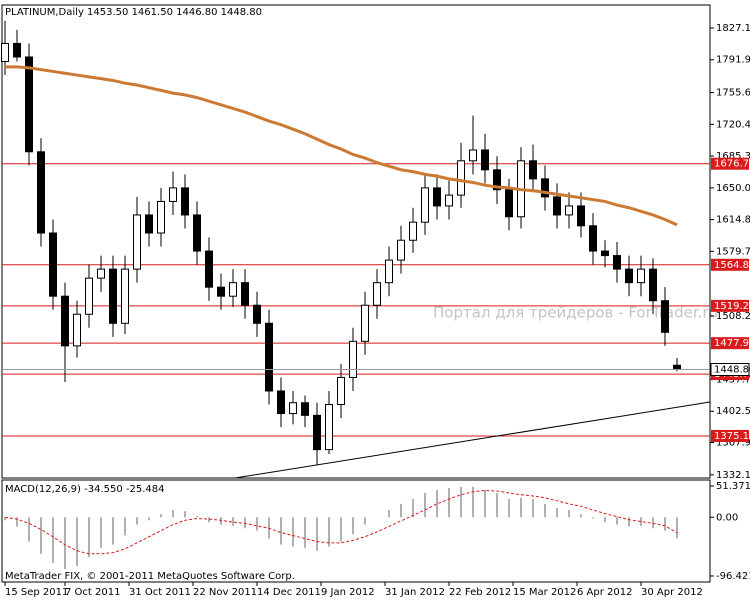 This screenshot has width=750, height=600. Describe the element at coordinates (733, 60) in the screenshot. I see `y-tick-label: 1791.95` at that location.